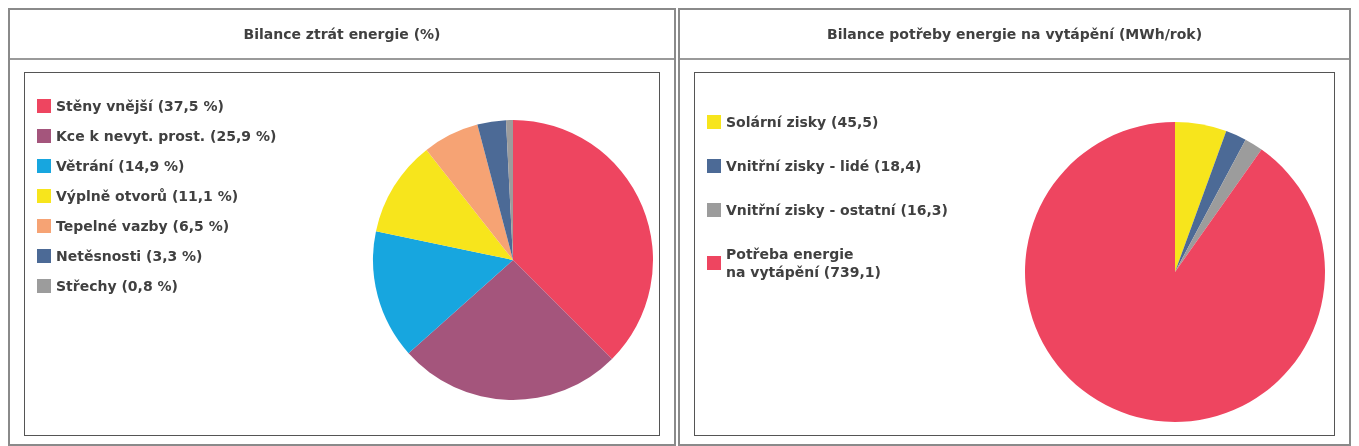  What do you see at coordinates (117, 286) in the screenshot?
I see `legend-label: Střechy (0,8 %)` at bounding box center [117, 286].